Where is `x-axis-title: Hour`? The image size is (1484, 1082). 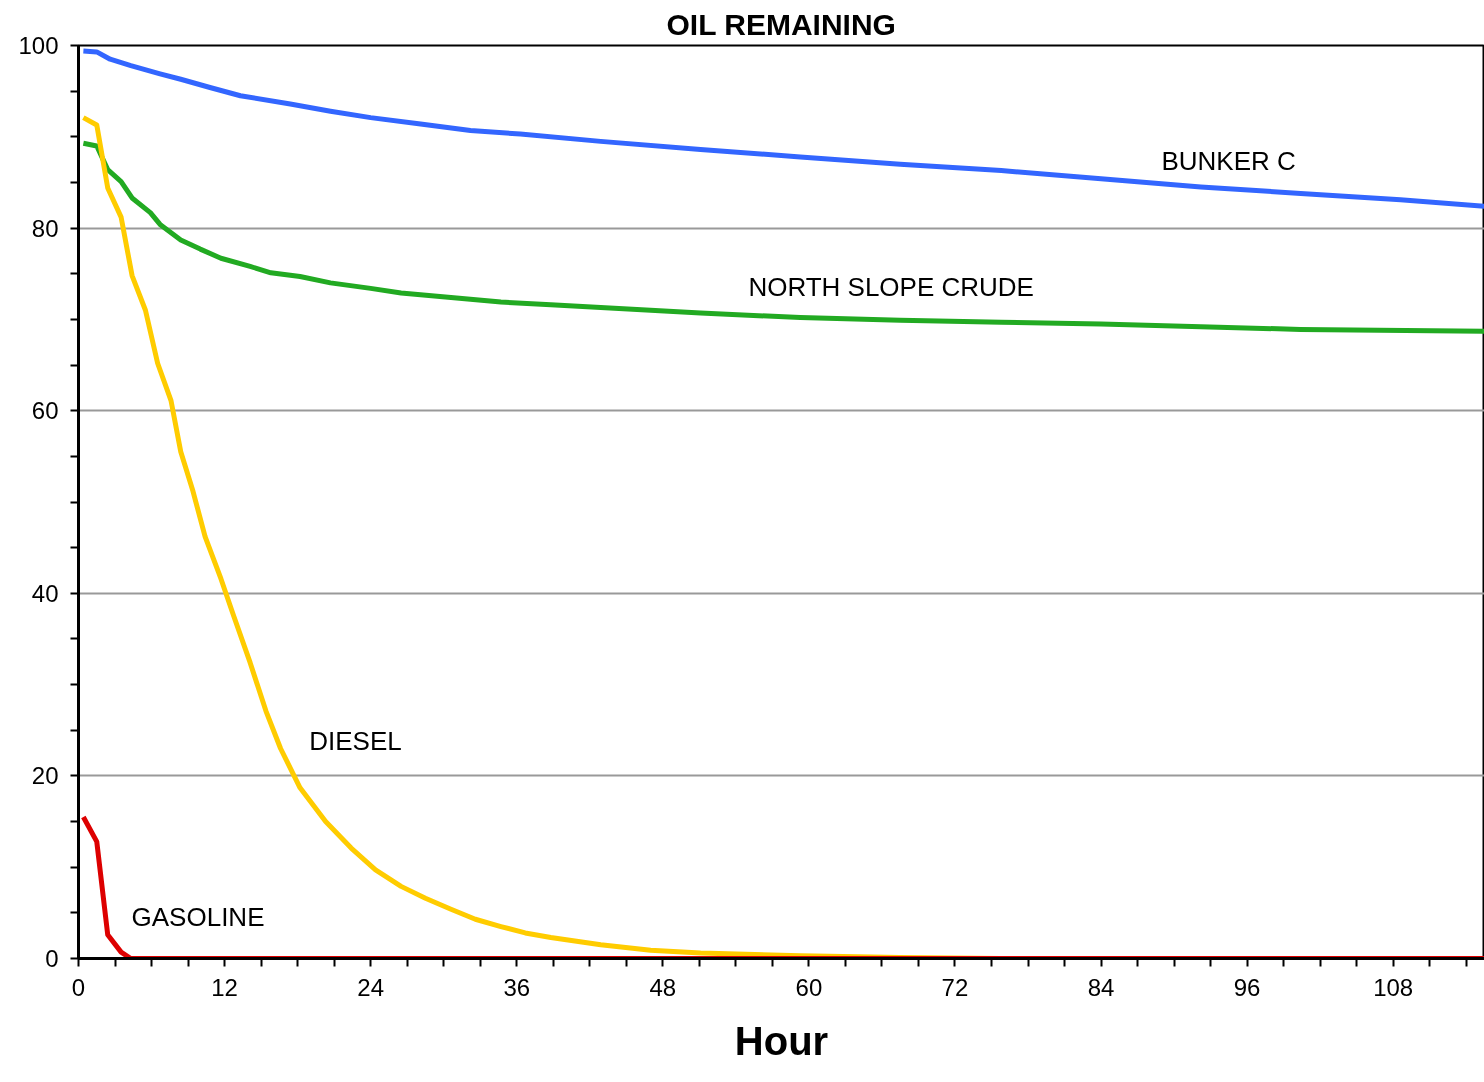
x-axis-title: Hour is located at coordinates (781, 1040).